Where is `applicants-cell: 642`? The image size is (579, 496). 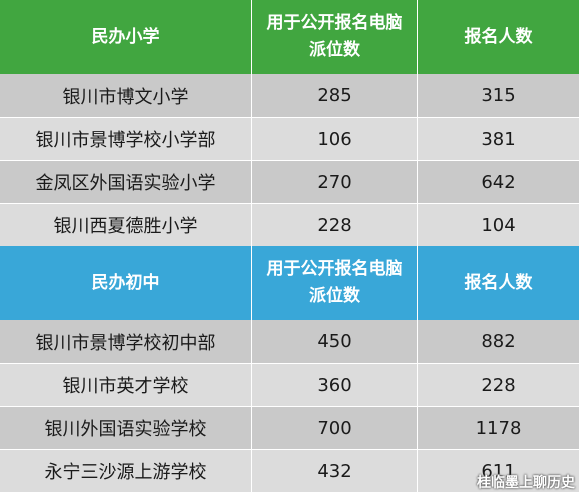
applicants-cell: 642 is located at coordinates (498, 182).